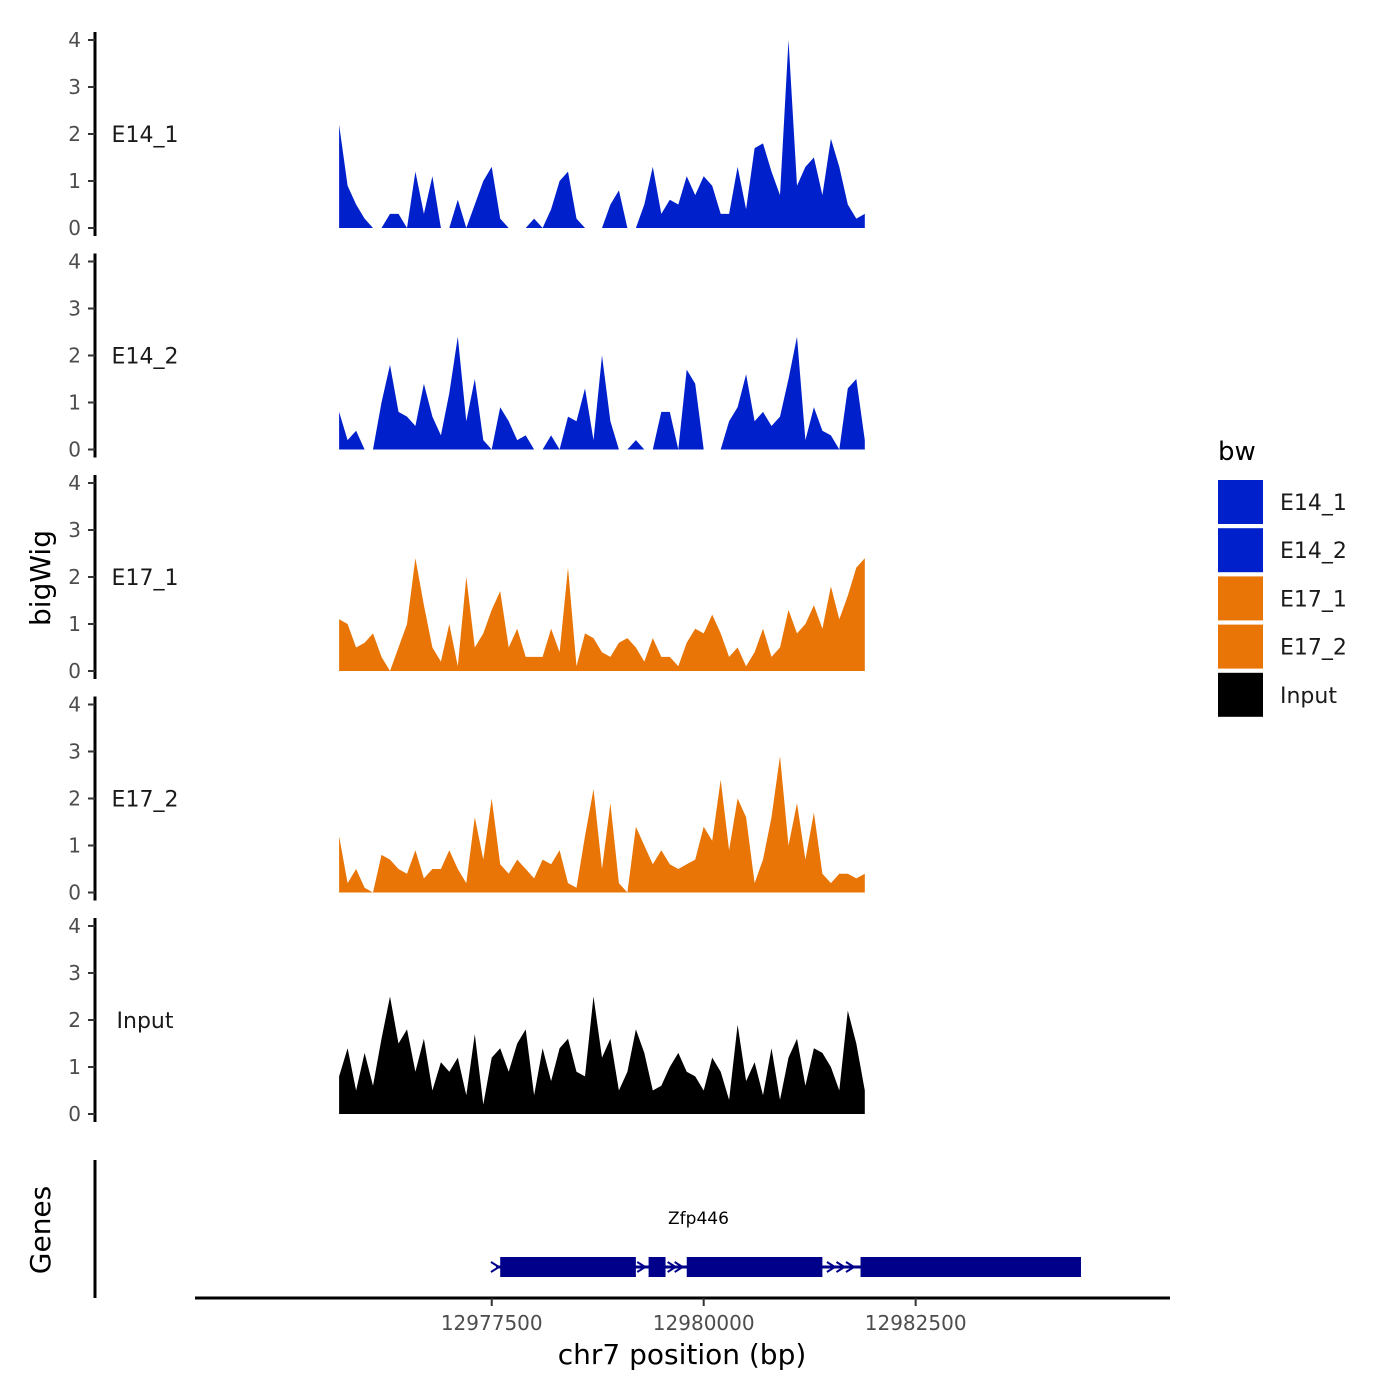 The image size is (1400, 1400). I want to click on track-label: E17_1, so click(145, 578).